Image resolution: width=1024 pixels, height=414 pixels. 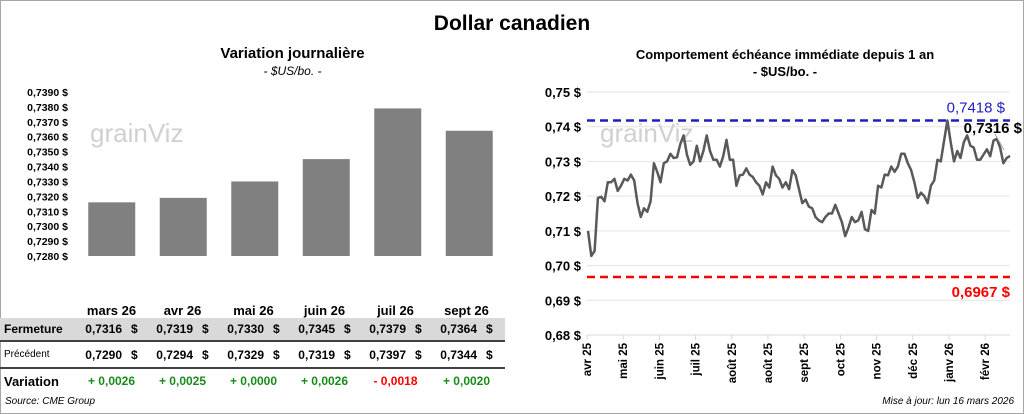 I want to click on y-tick-label: 0,68 $, so click(x=563, y=335).